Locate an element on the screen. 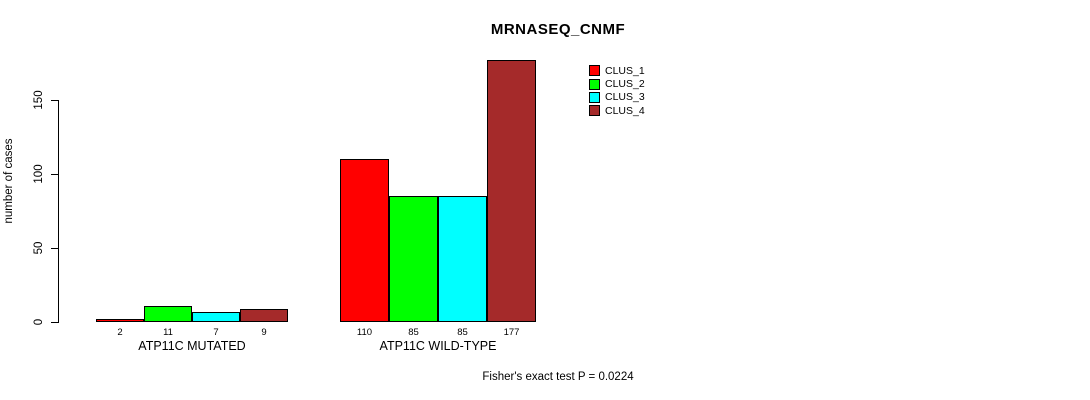 Image resolution: width=1090 pixels, height=400 pixels. legend-item-clus_1: CLUS_1 is located at coordinates (617, 70).